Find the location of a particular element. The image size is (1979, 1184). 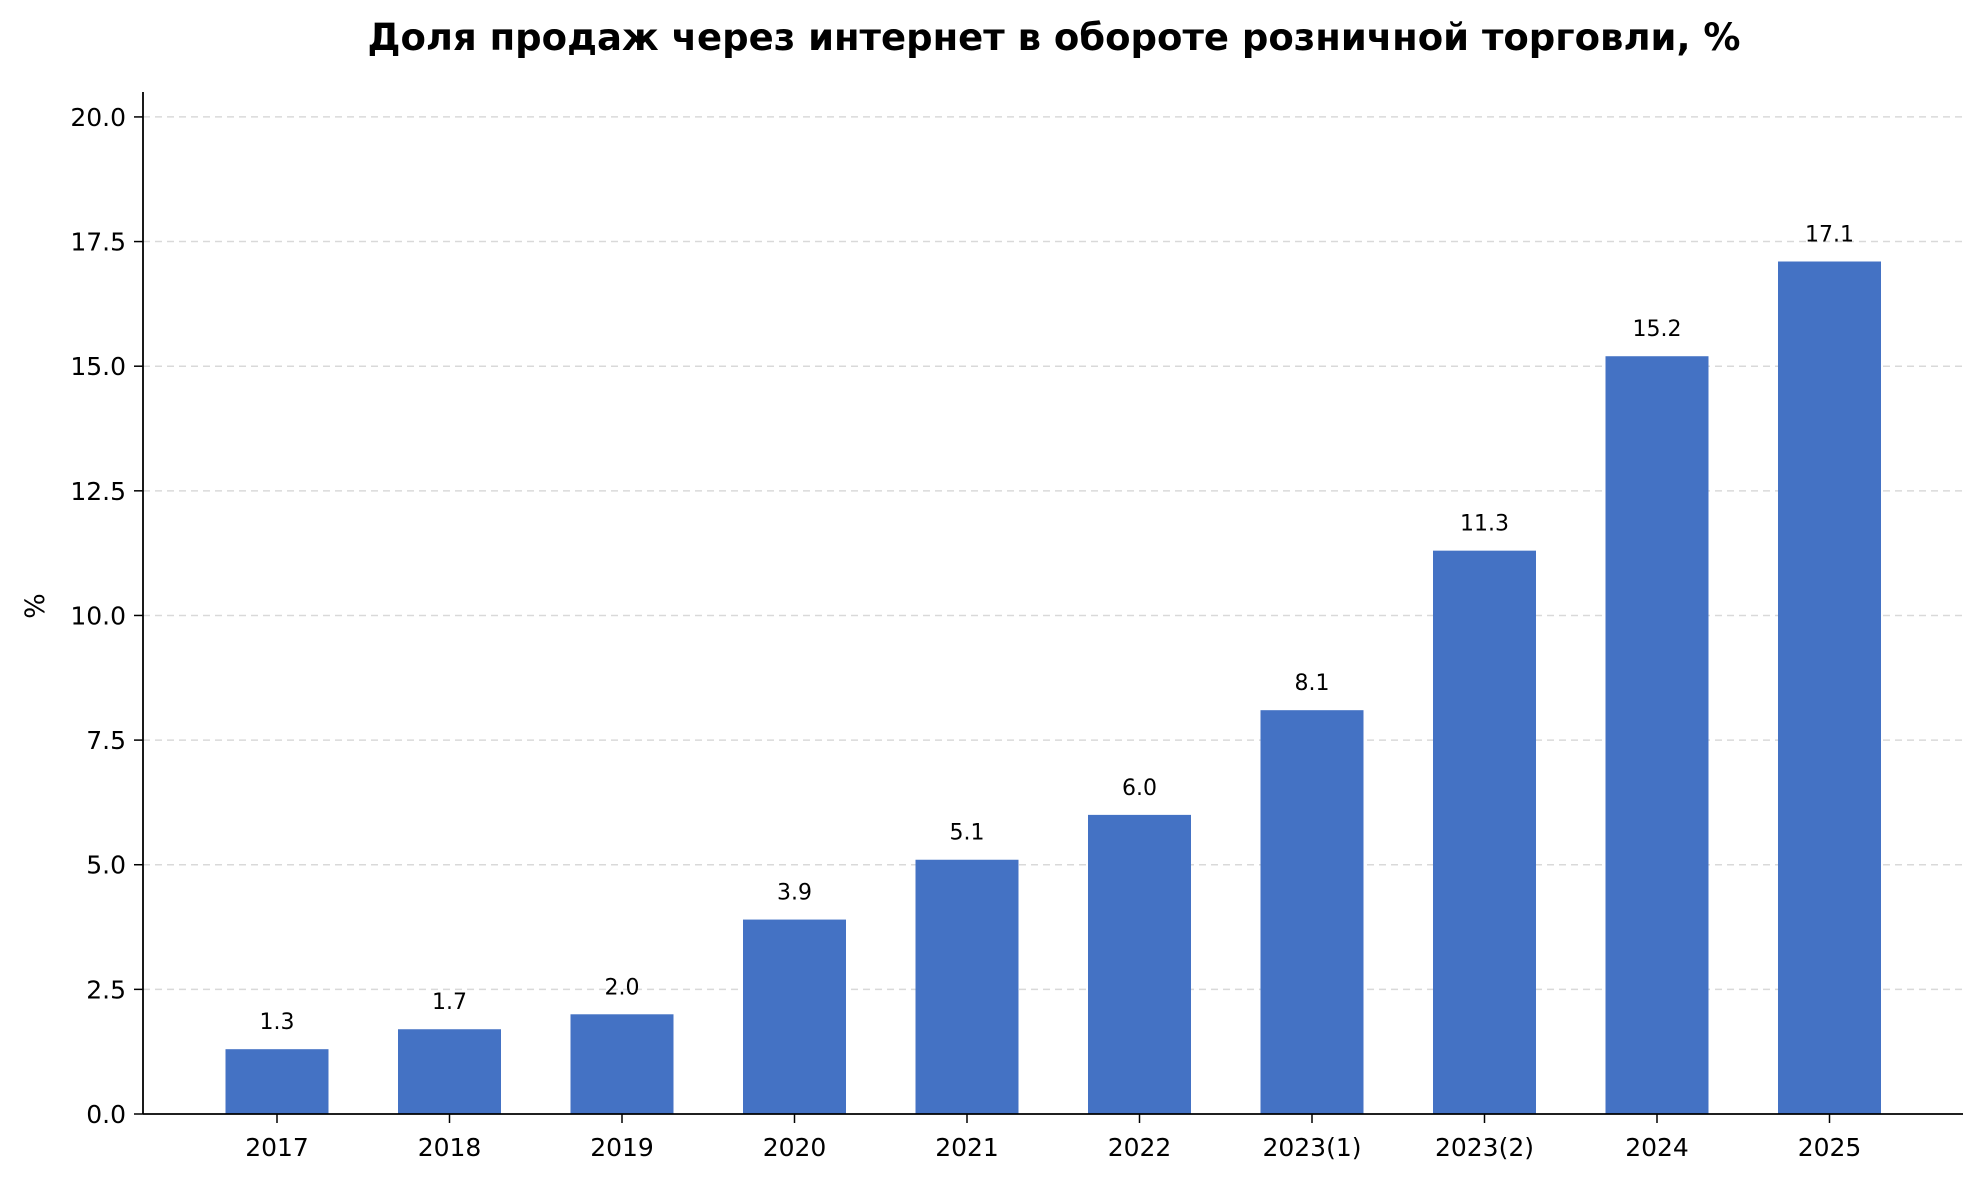

bar-2025 is located at coordinates (1829, 687).